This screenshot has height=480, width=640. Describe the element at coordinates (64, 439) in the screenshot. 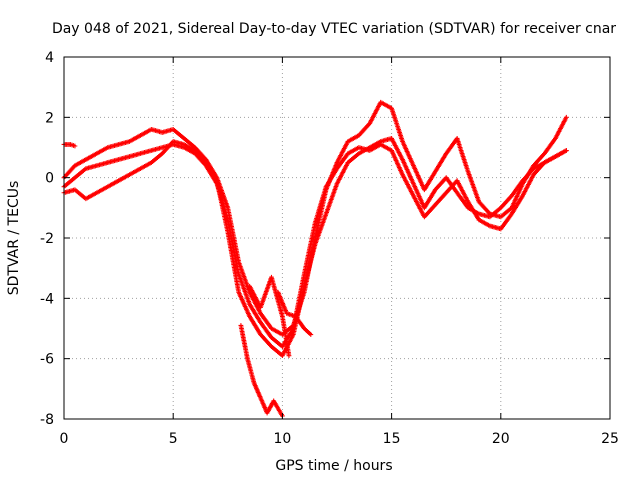

I see `x-tick-label: 0` at that location.